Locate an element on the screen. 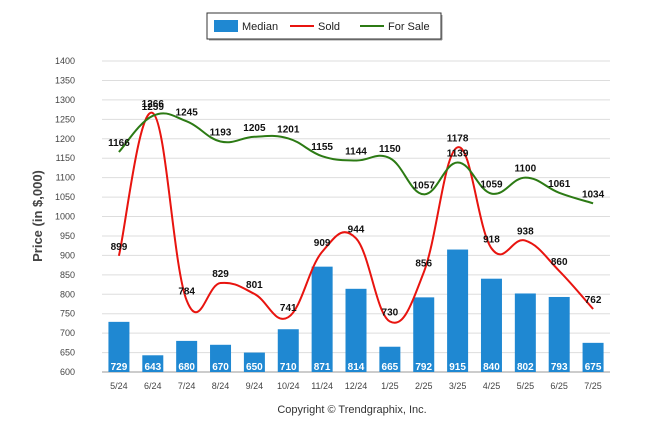 Image resolution: width=646 pixels, height=439 pixels. for-sale-point-label: 1100 is located at coordinates (525, 169).